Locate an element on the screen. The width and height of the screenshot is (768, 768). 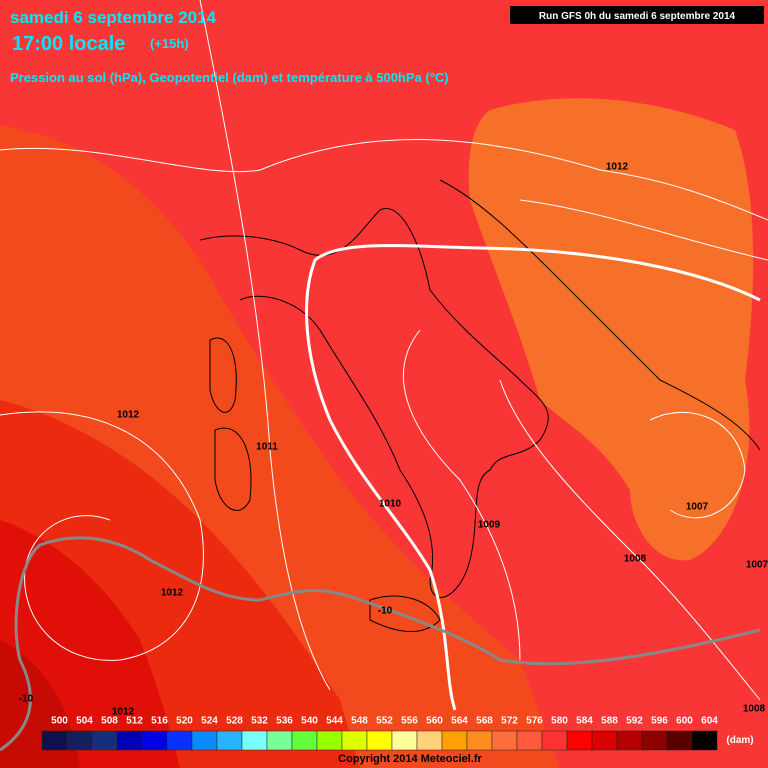
coast-corsica is located at coordinates (223, 375).